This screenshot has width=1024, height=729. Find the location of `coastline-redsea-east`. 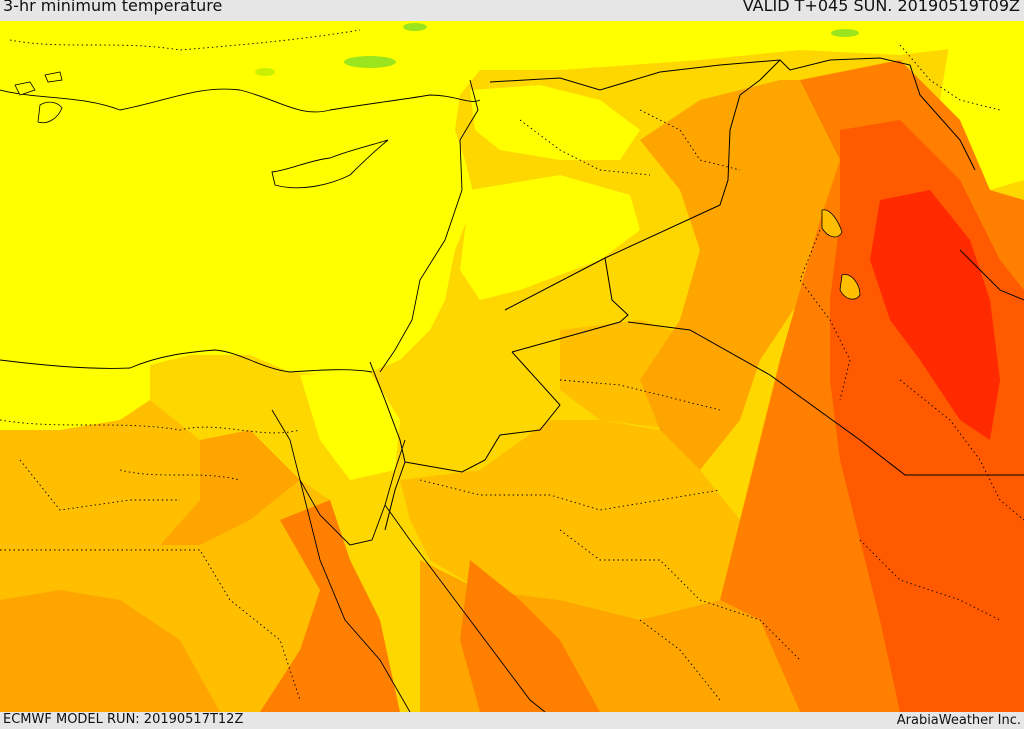

coastline-redsea-east is located at coordinates (465, 608).